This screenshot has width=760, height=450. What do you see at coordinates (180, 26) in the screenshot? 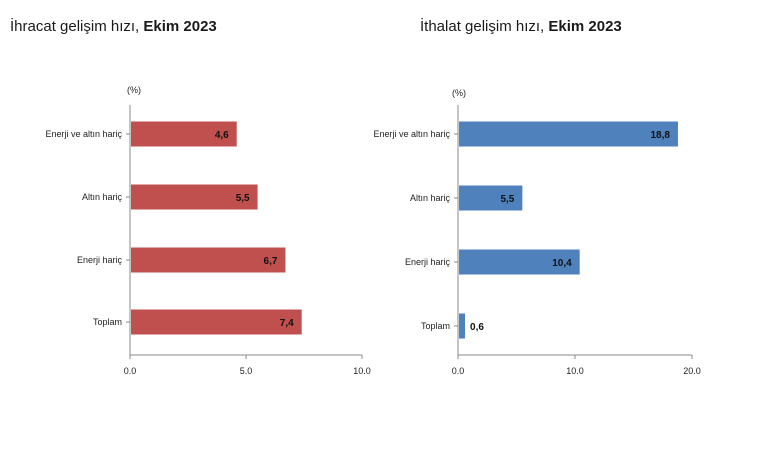
I see `export-title-date: Ekim 2023` at bounding box center [180, 26].